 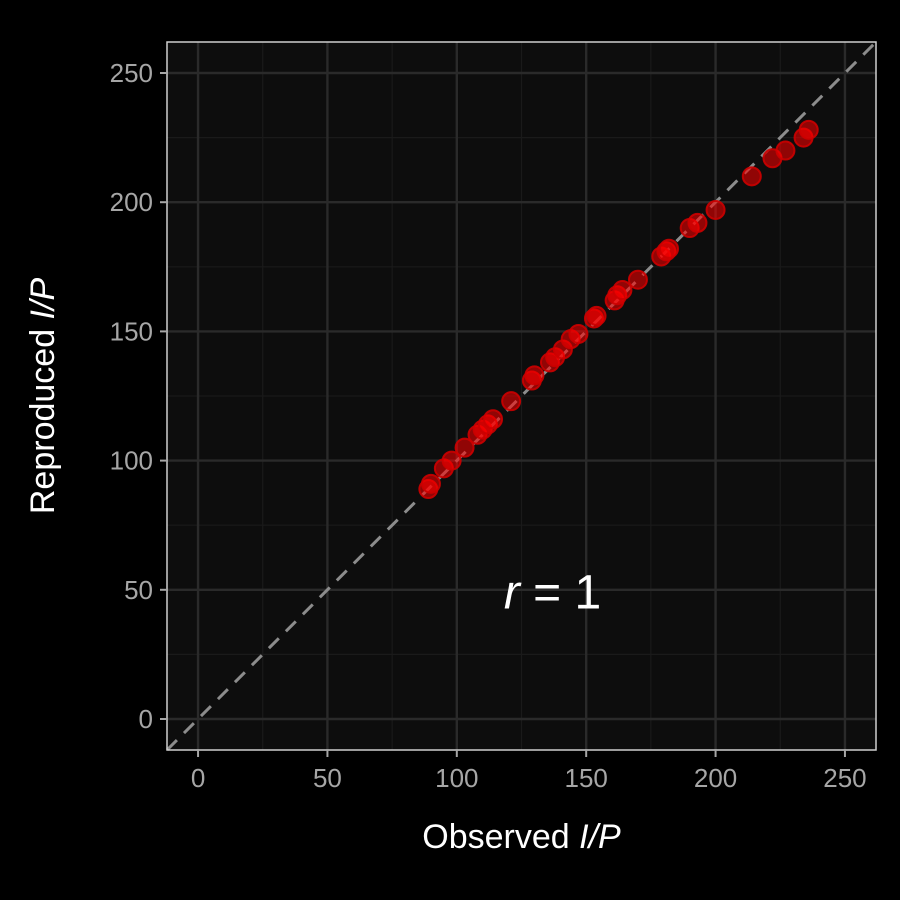 What do you see at coordinates (131, 202) in the screenshot?
I see `y-tick-label: 200` at bounding box center [131, 202].